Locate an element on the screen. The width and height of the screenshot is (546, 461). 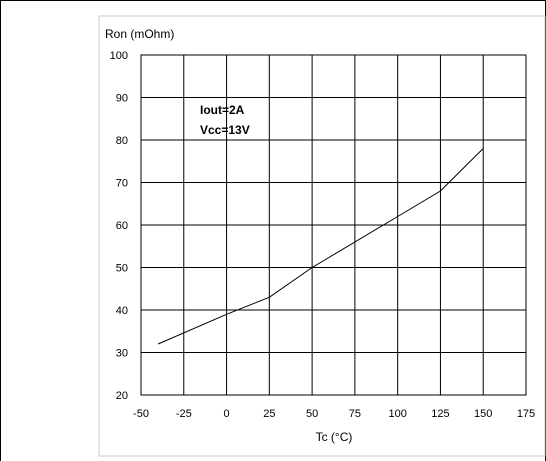
y-tick-label: 100 is located at coordinates (119, 56).